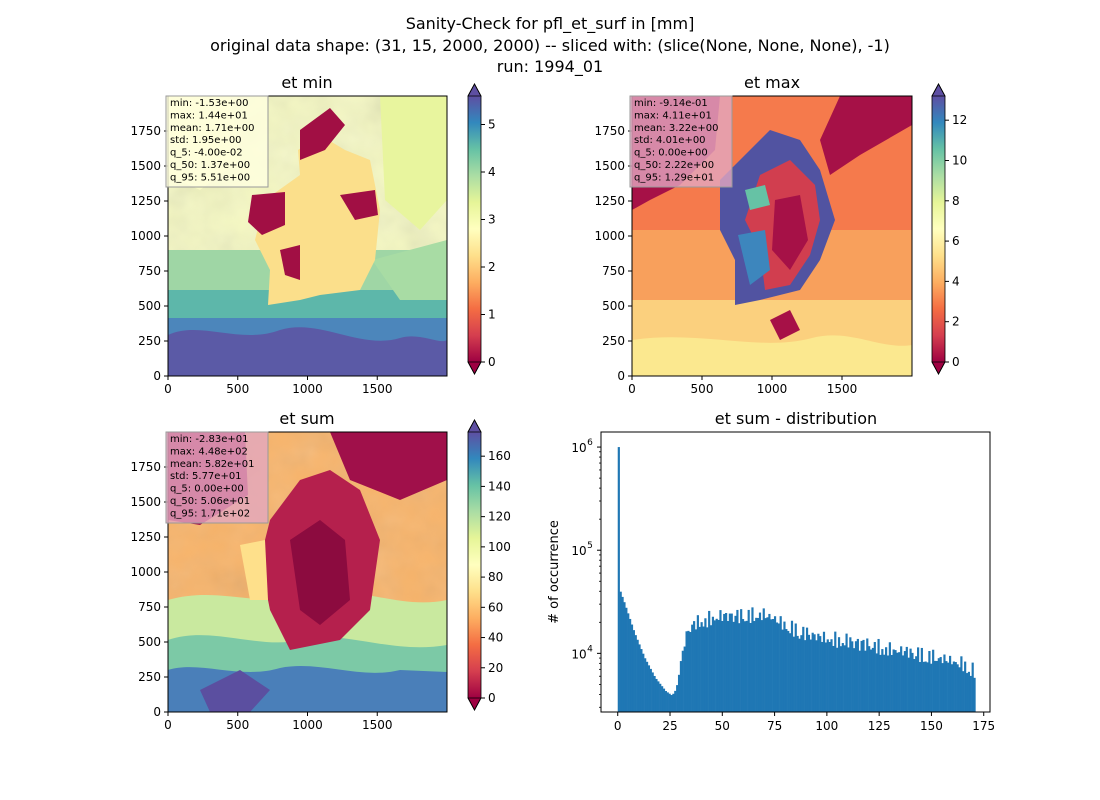  I want to click on stats-line: q_95: 1.71e+02, so click(210, 513).